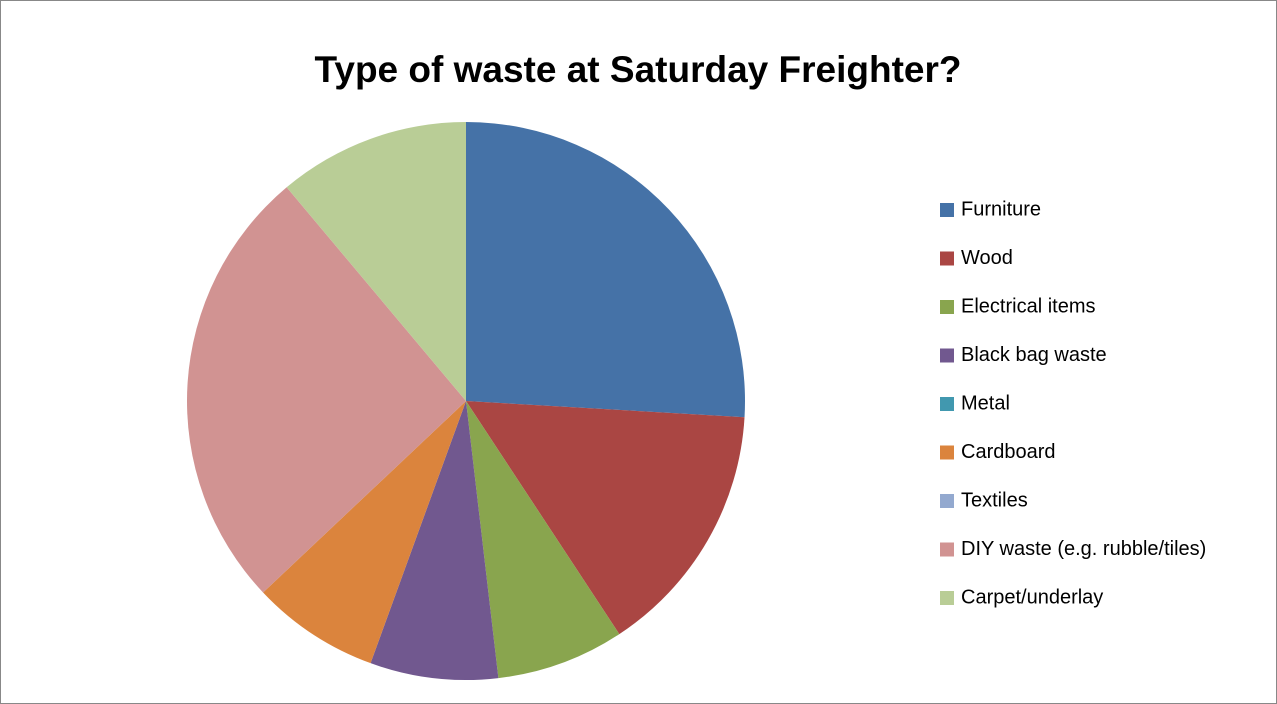  Describe the element at coordinates (987, 258) in the screenshot. I see `legend-label: Wood` at that location.